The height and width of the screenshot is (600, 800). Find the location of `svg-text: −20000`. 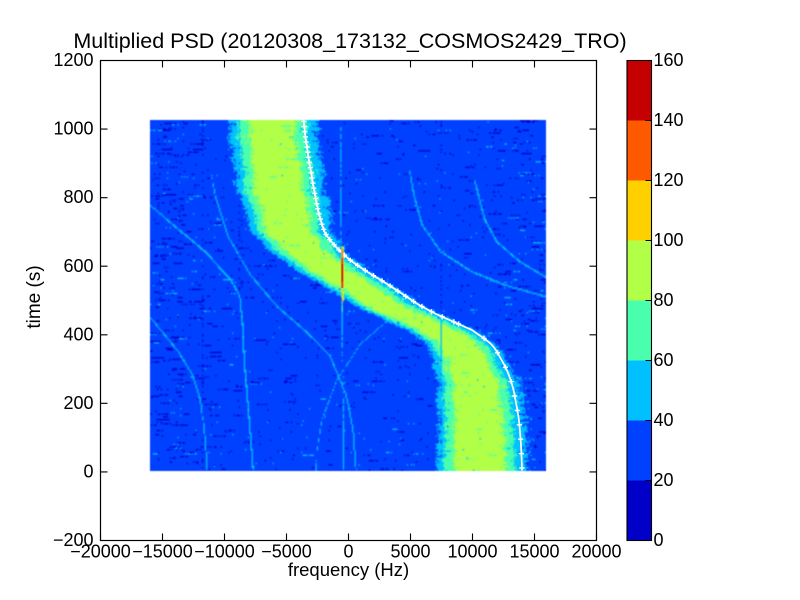

svg-text: −20000 is located at coordinates (100, 552).